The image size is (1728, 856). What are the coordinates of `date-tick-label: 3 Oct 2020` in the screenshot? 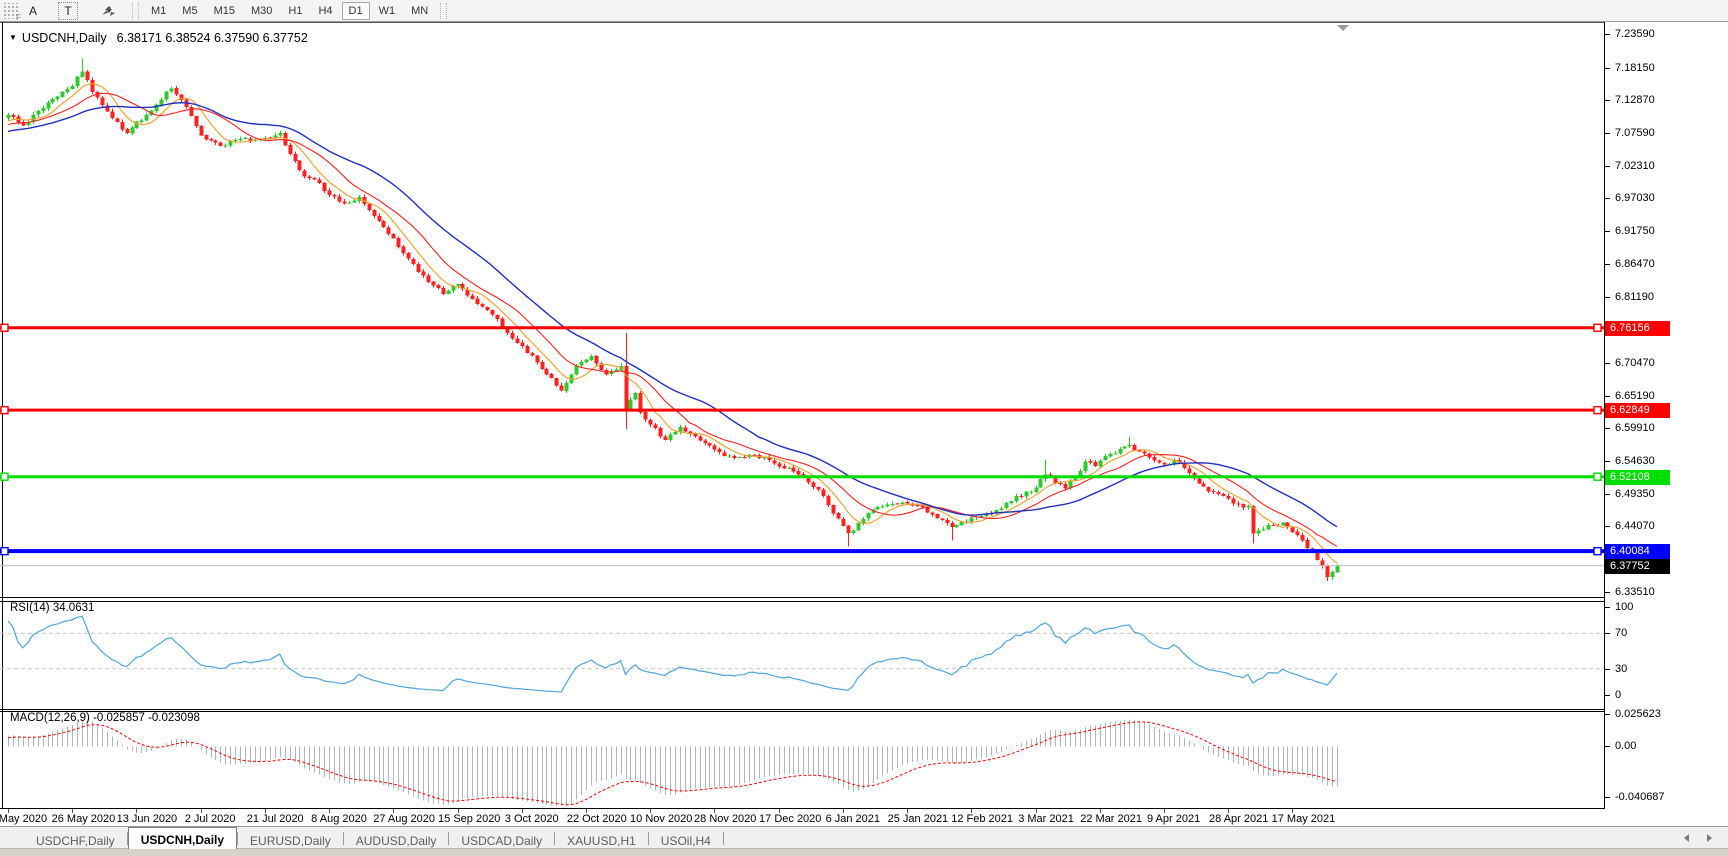 It's located at (531, 819).